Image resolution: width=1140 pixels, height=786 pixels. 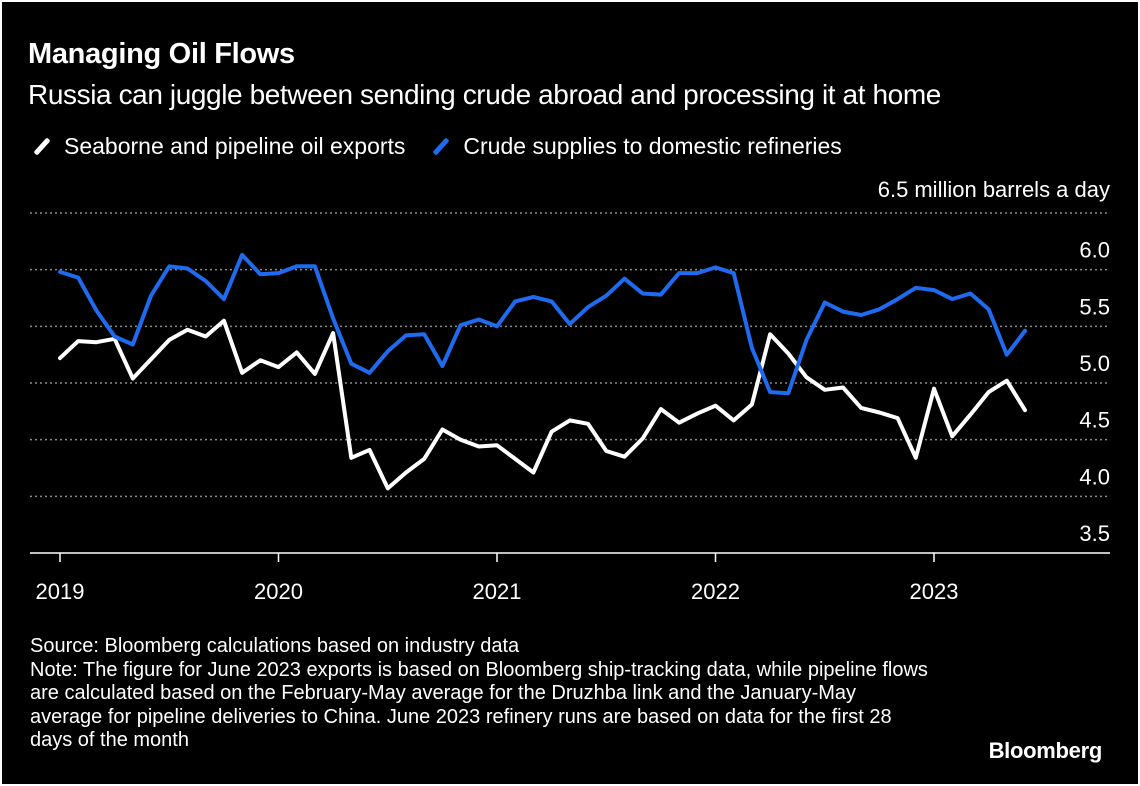 I want to click on y-tick-label: 5.5, so click(x=1094, y=306).